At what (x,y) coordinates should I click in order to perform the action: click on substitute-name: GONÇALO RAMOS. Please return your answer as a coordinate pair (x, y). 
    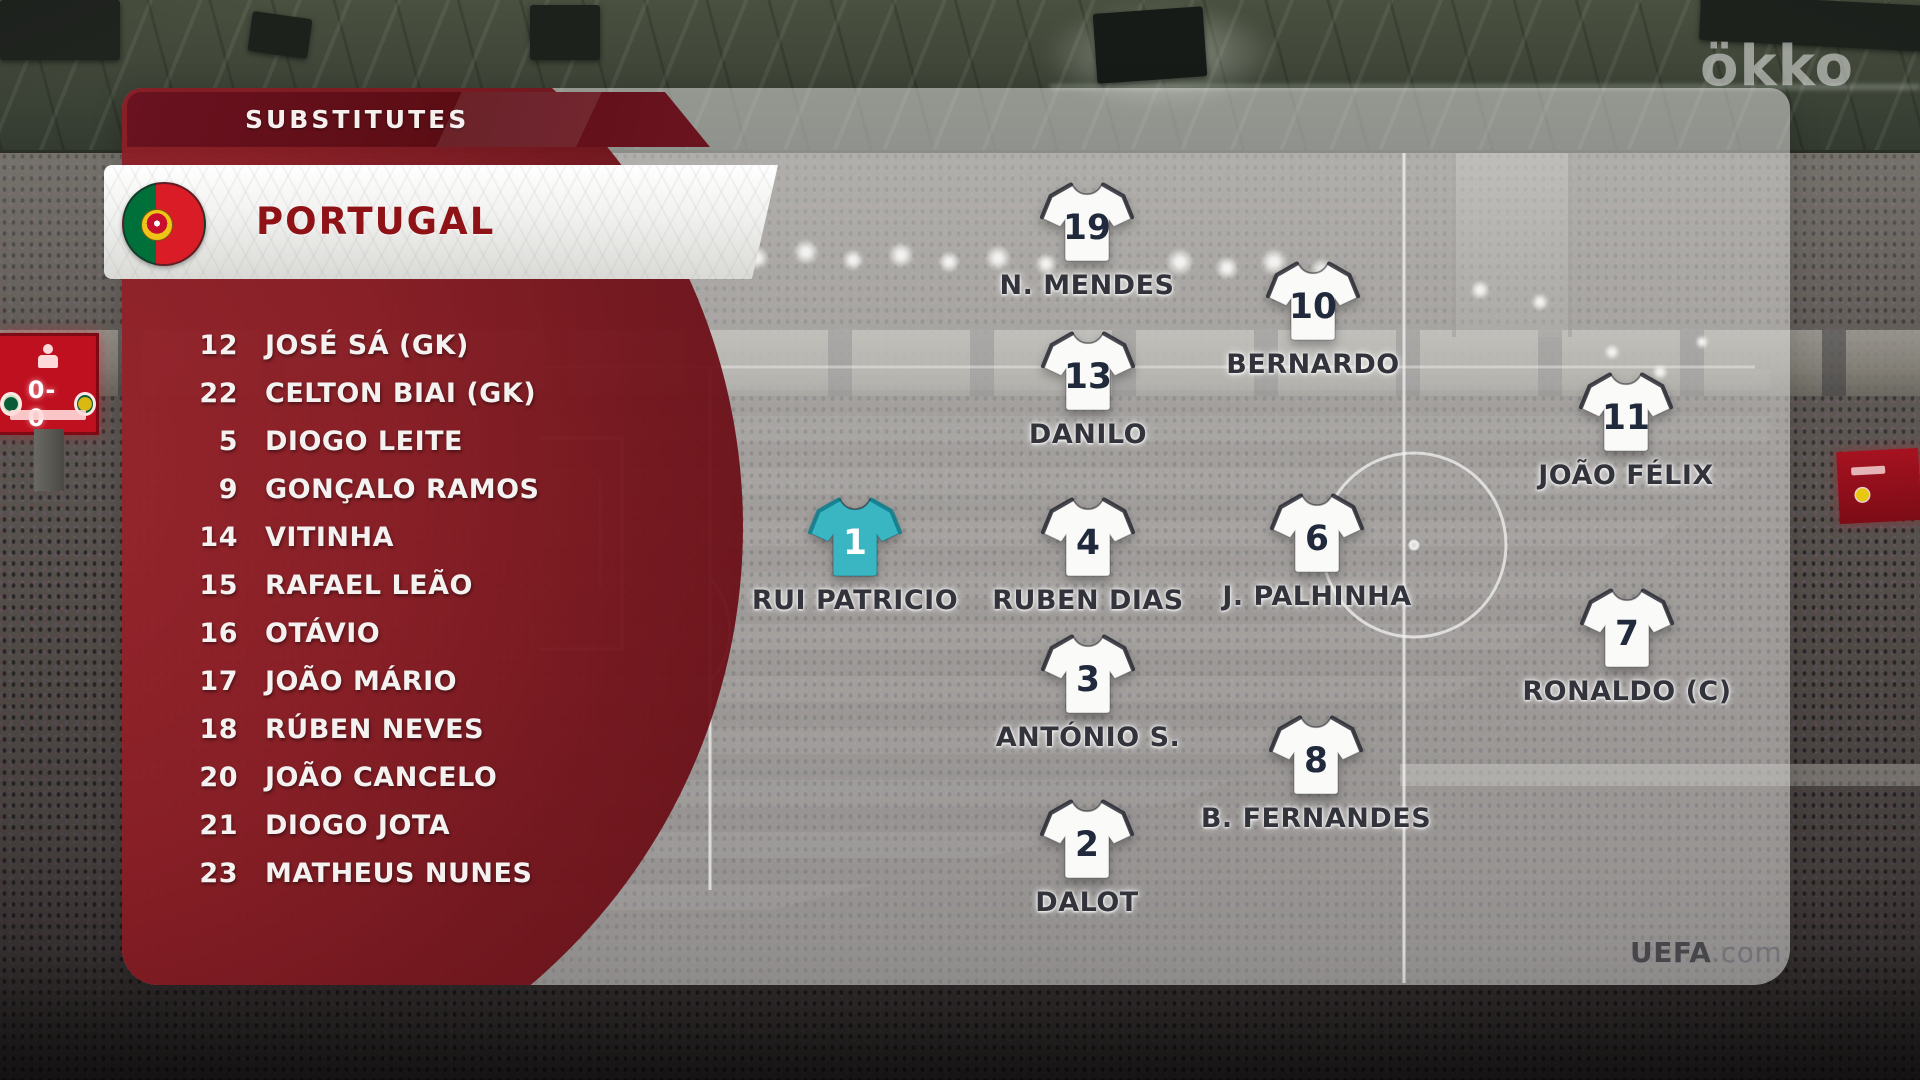
    Looking at the image, I should click on (402, 489).